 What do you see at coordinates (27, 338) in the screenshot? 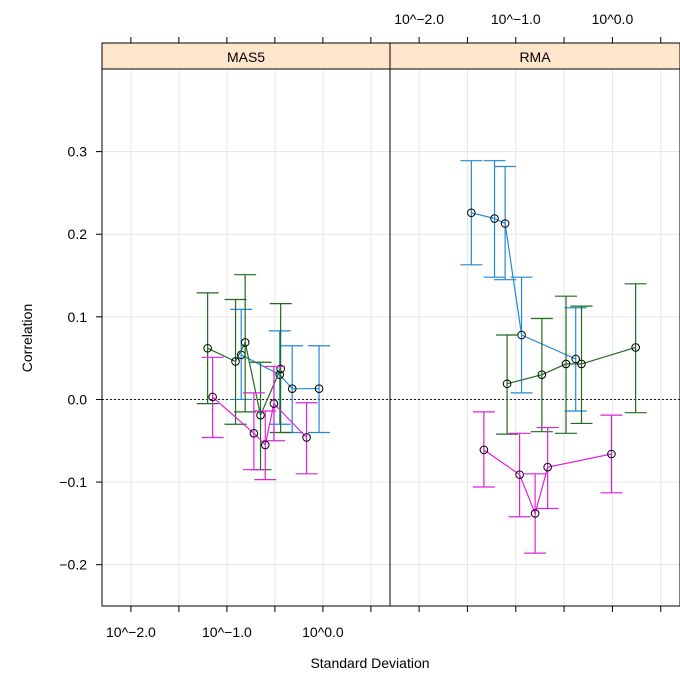
I see `y-axis-label: Correlation` at bounding box center [27, 338].